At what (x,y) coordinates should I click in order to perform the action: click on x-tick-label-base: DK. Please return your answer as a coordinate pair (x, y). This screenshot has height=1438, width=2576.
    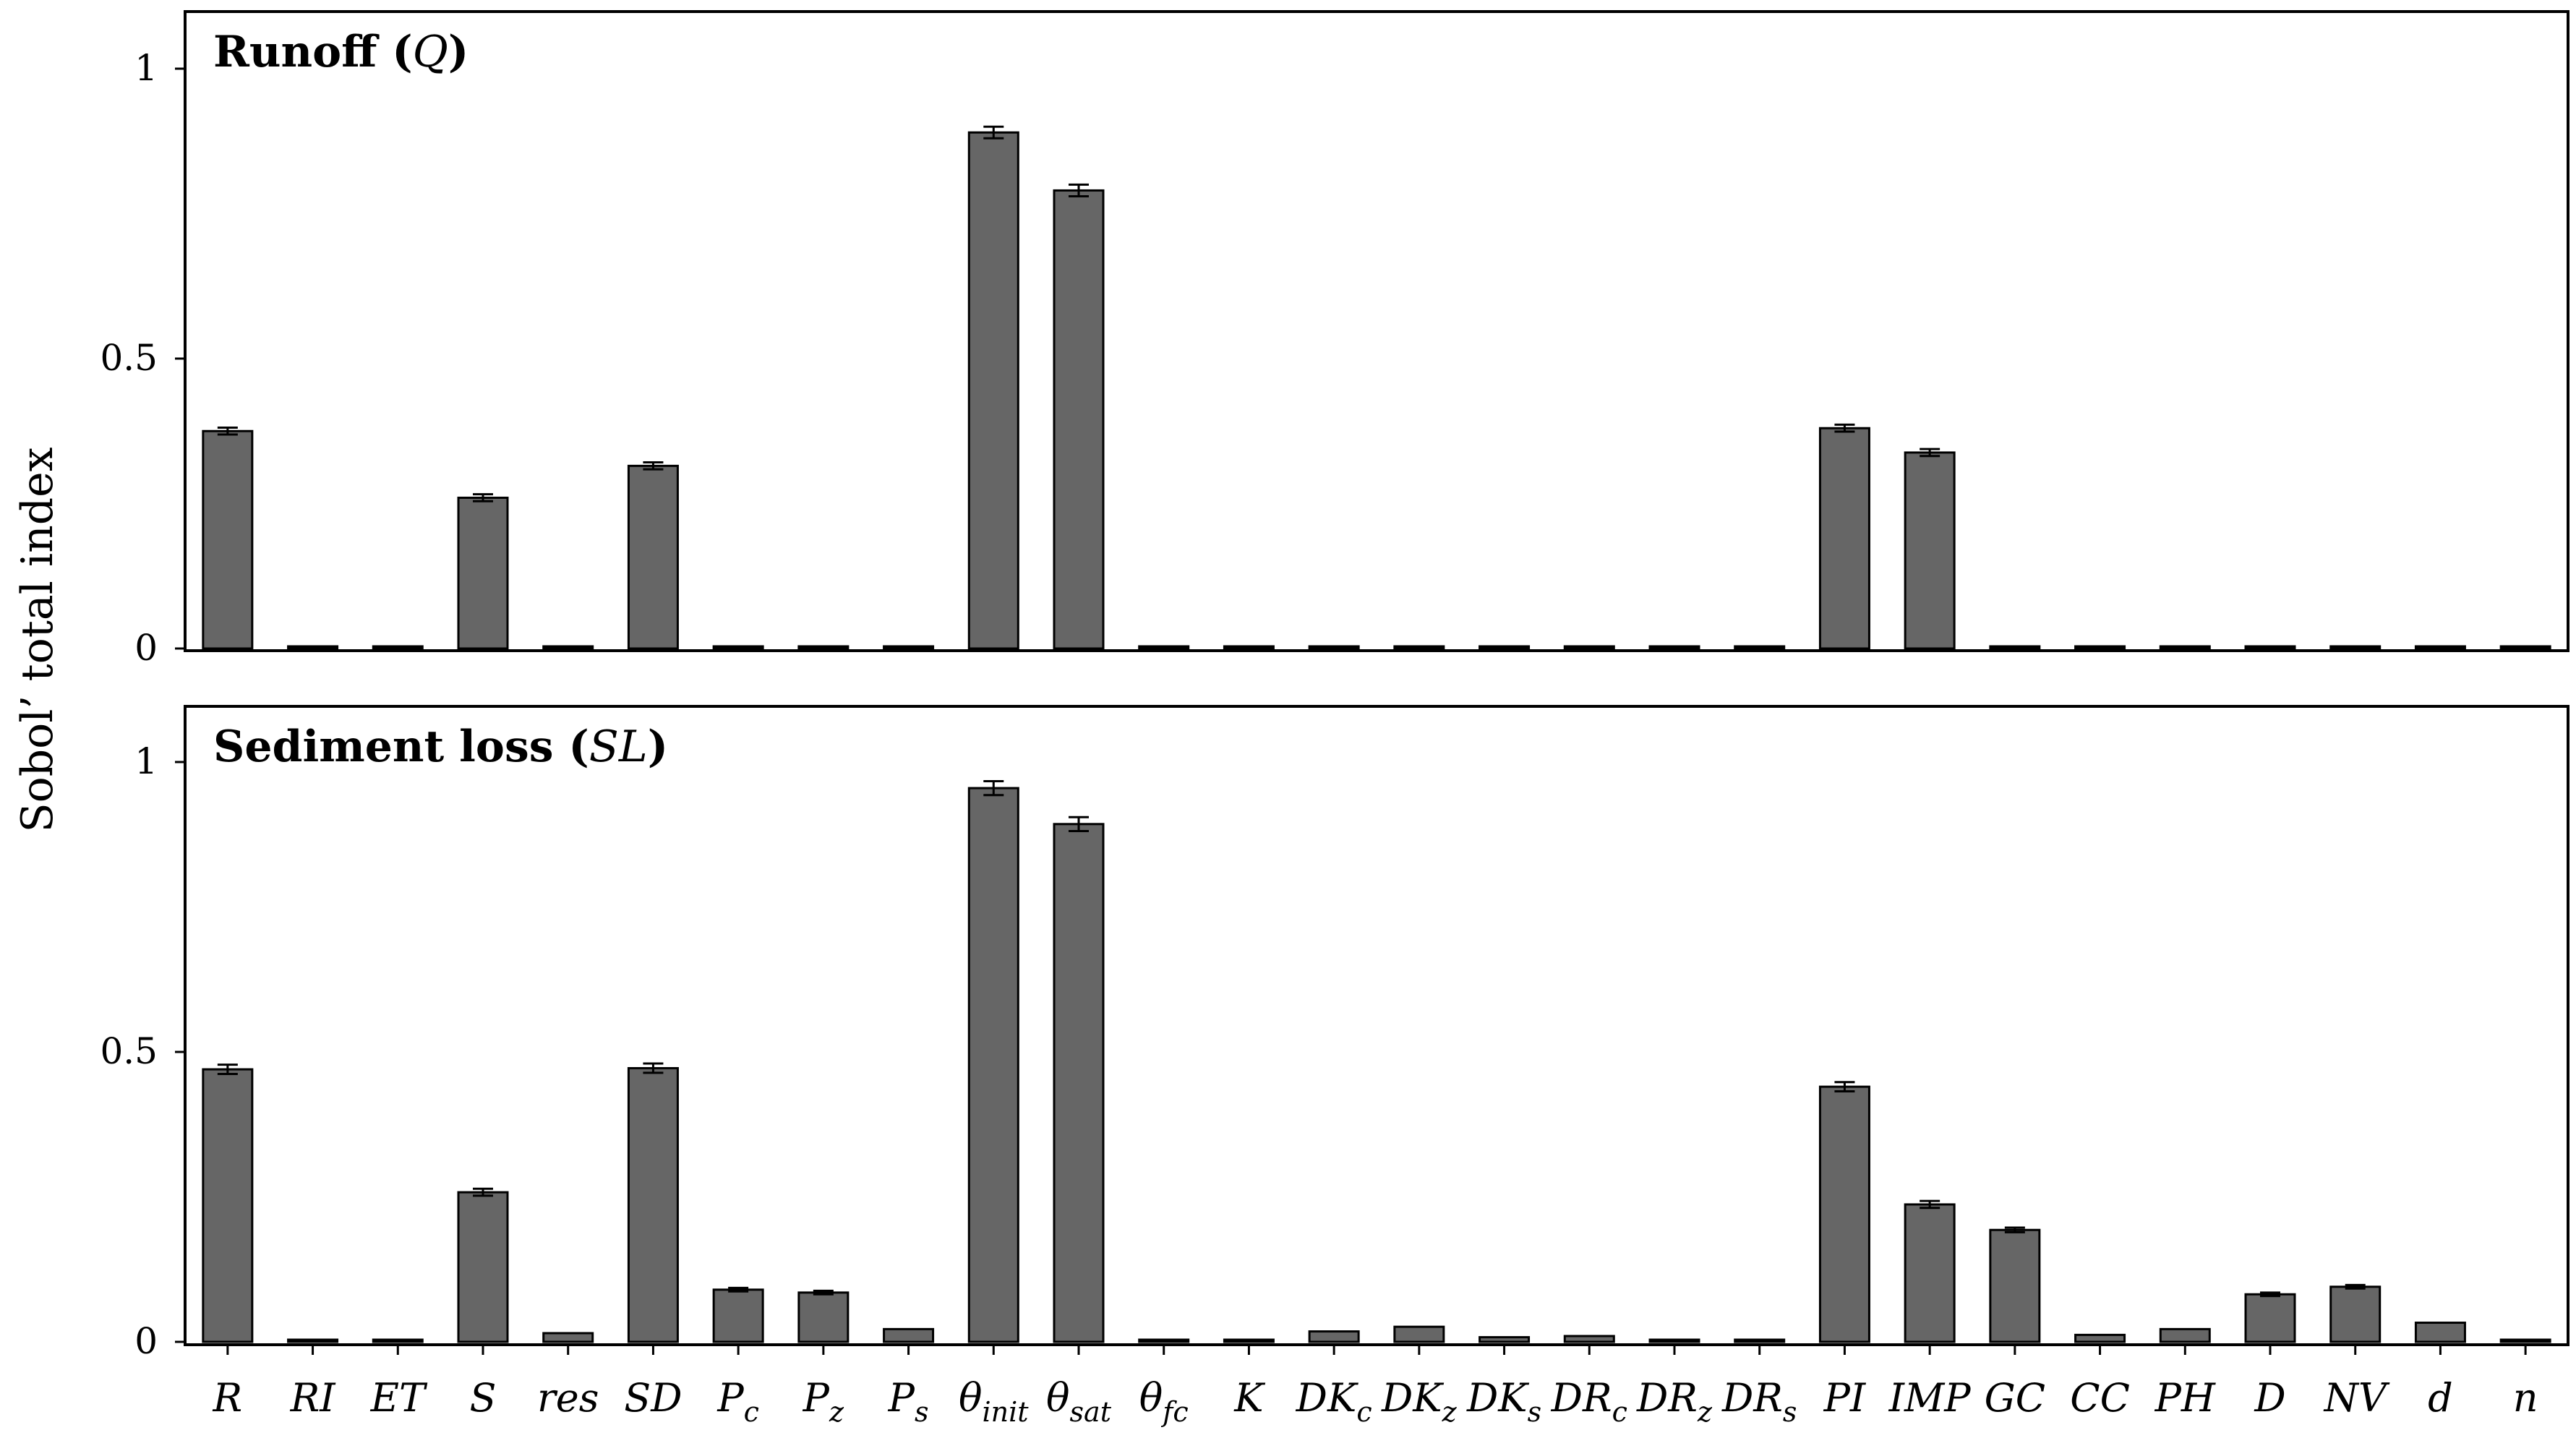
    Looking at the image, I should click on (1327, 1398).